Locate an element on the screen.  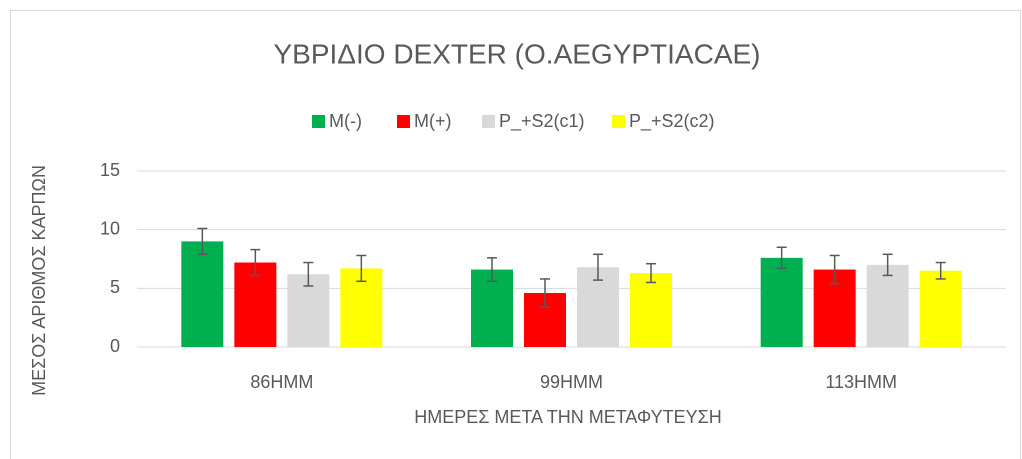
x-tick-label: 99ΗΜΜ is located at coordinates (571, 382).